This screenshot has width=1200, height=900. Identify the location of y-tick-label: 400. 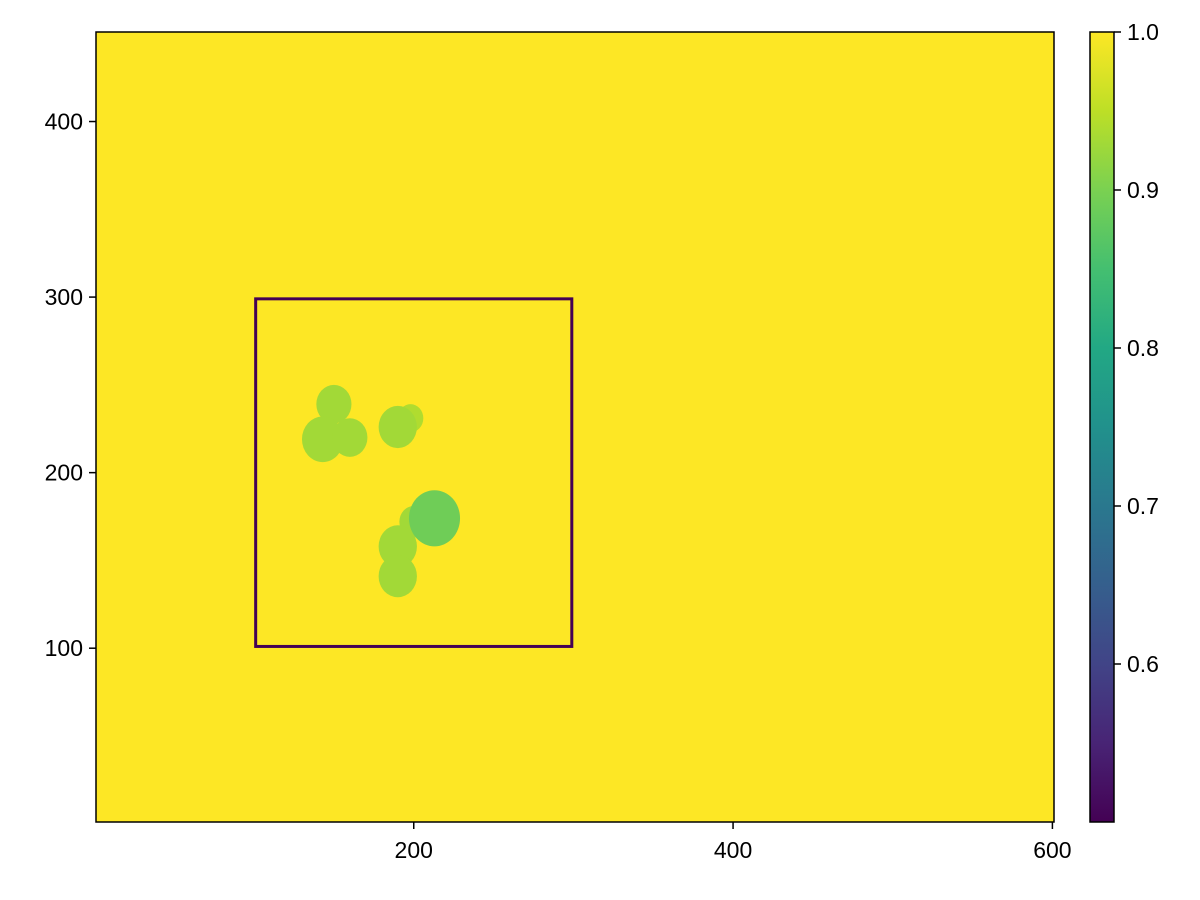
(64, 122).